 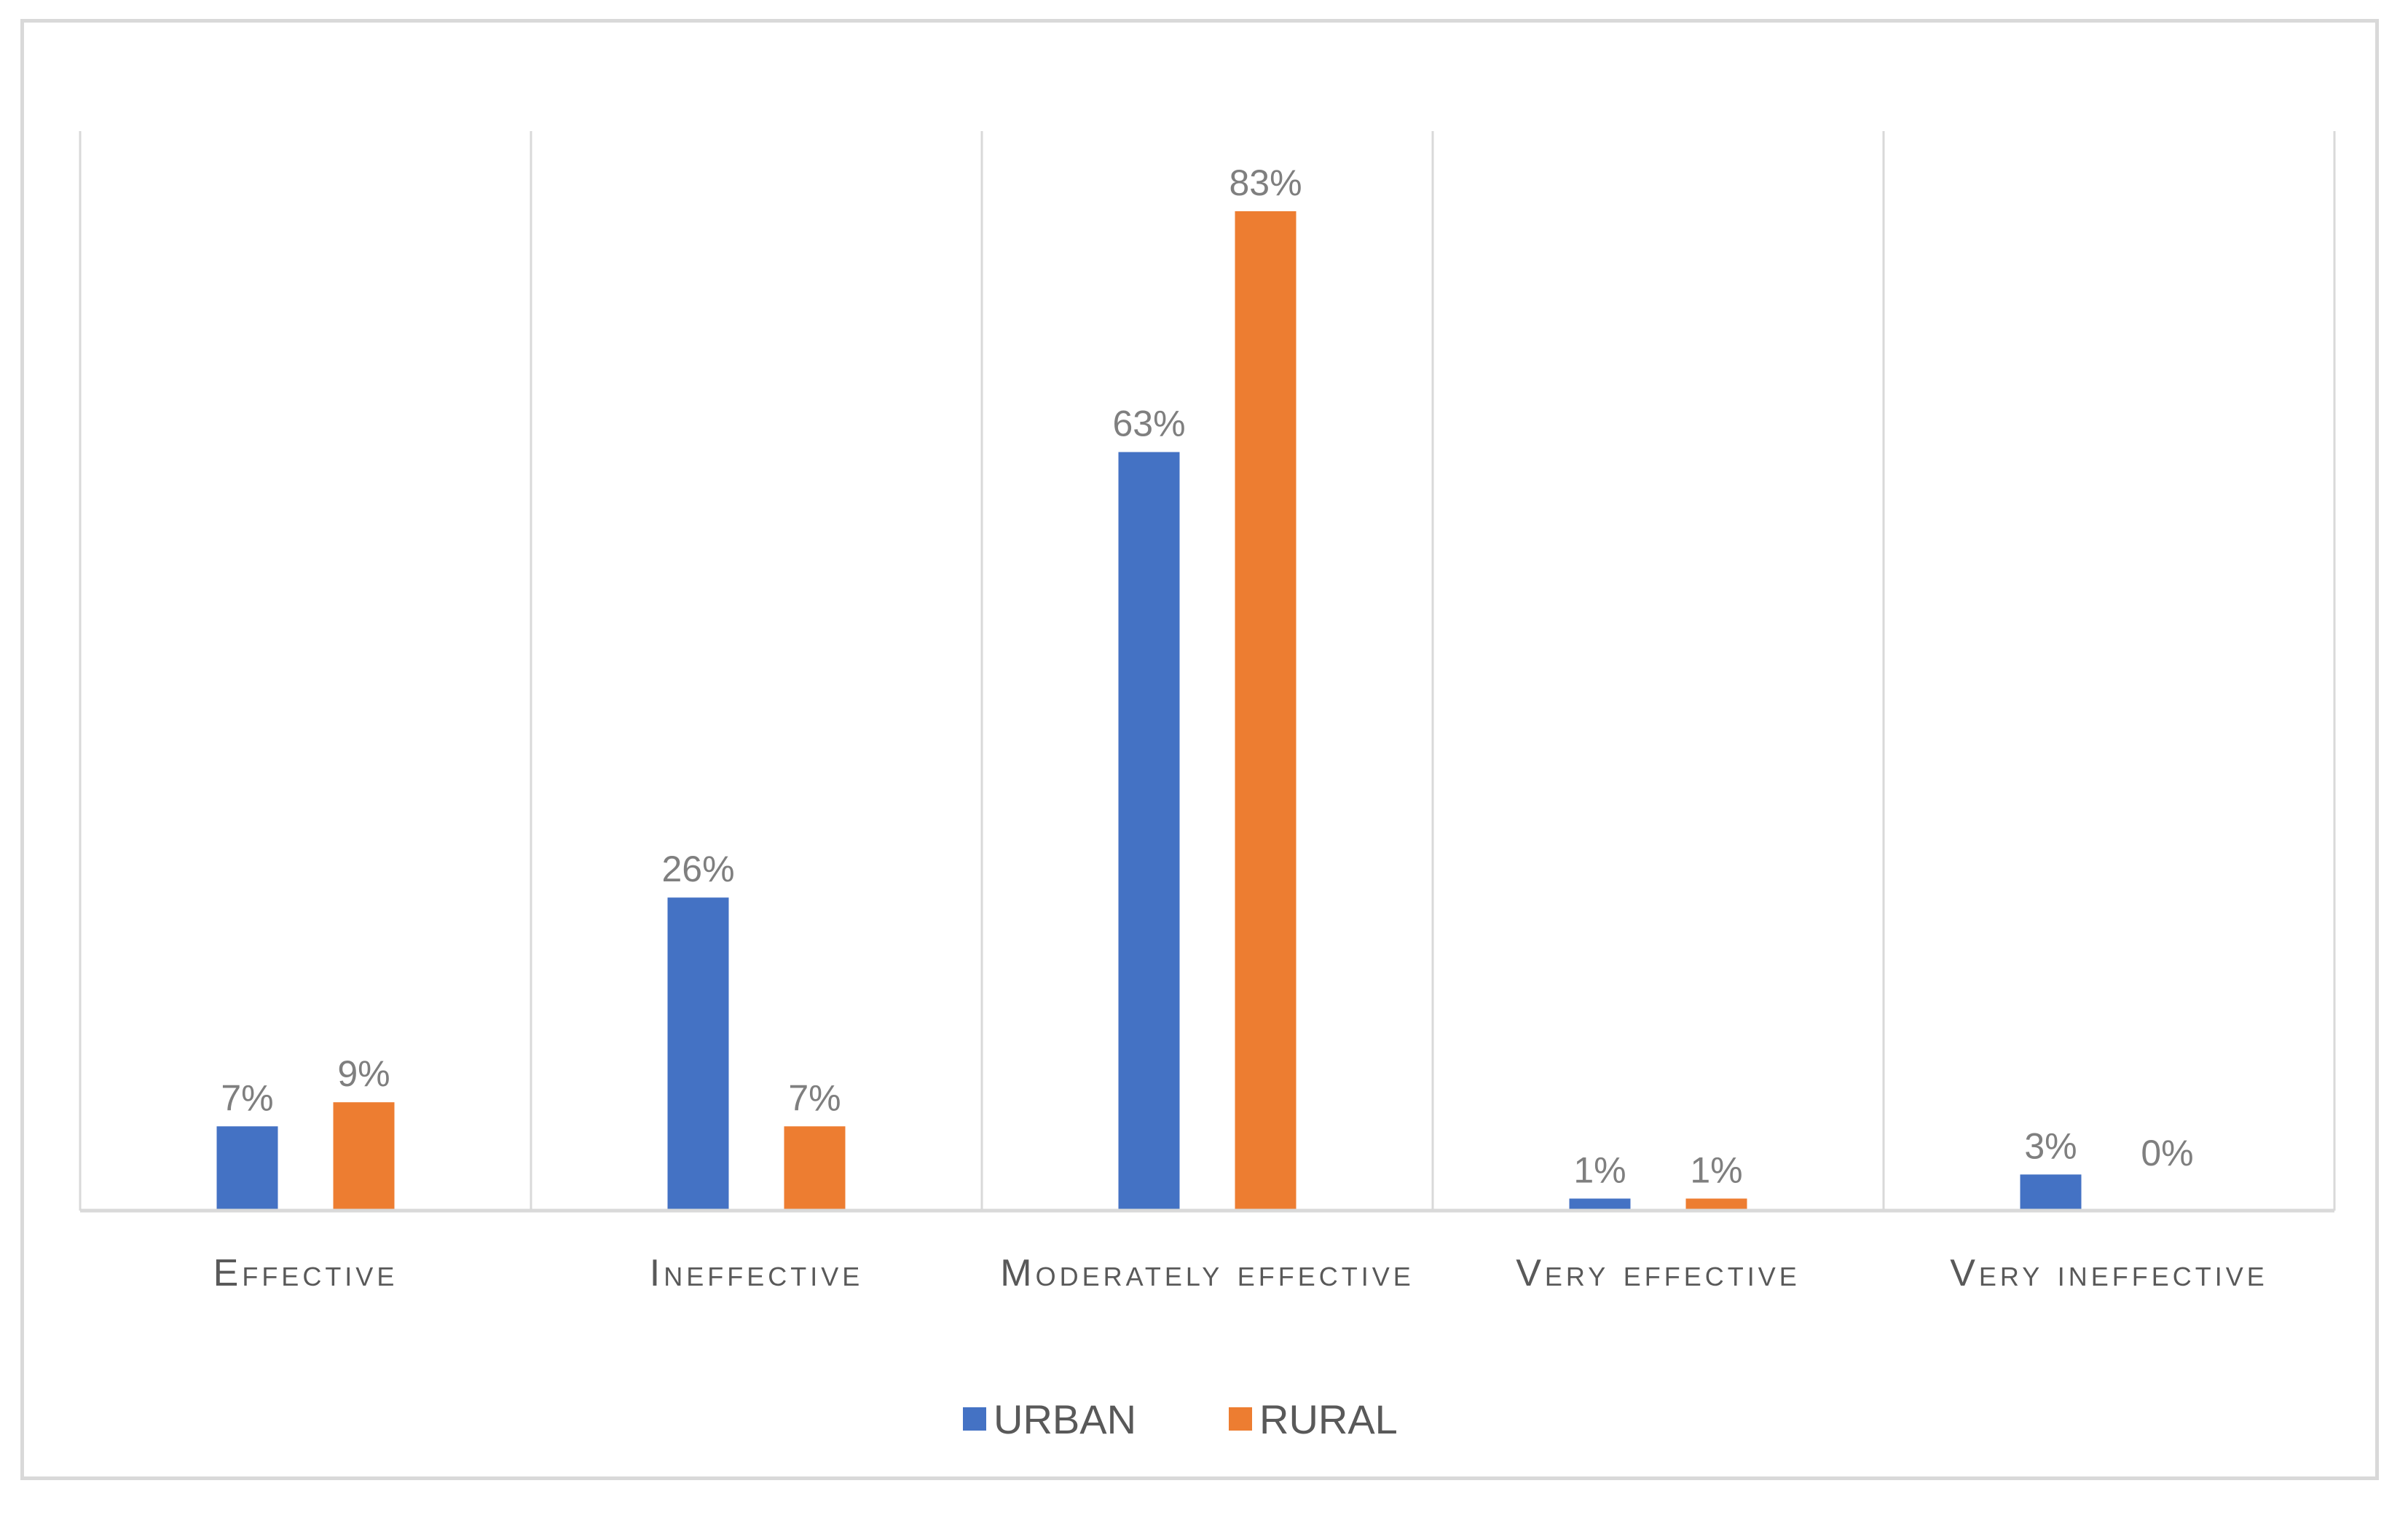 I want to click on legend-swatch-urban, so click(x=974, y=1419).